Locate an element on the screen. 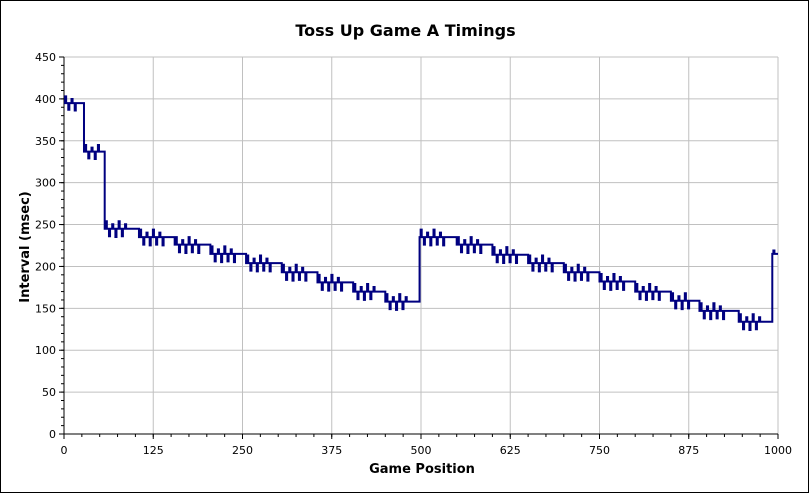 The height and width of the screenshot is (493, 809). x-tick-label: 500 is located at coordinates (421, 450).